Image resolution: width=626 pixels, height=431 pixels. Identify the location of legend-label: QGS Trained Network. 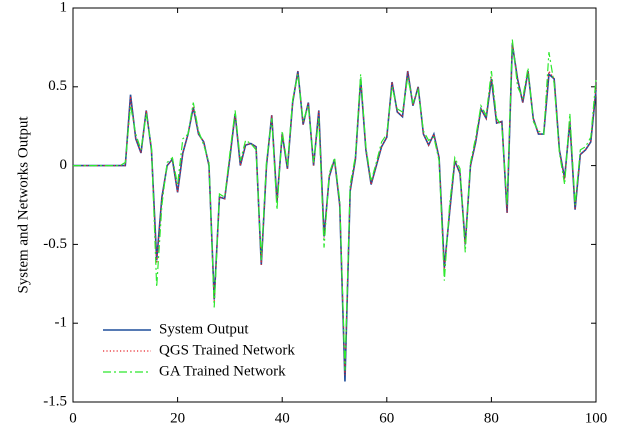
(227, 350).